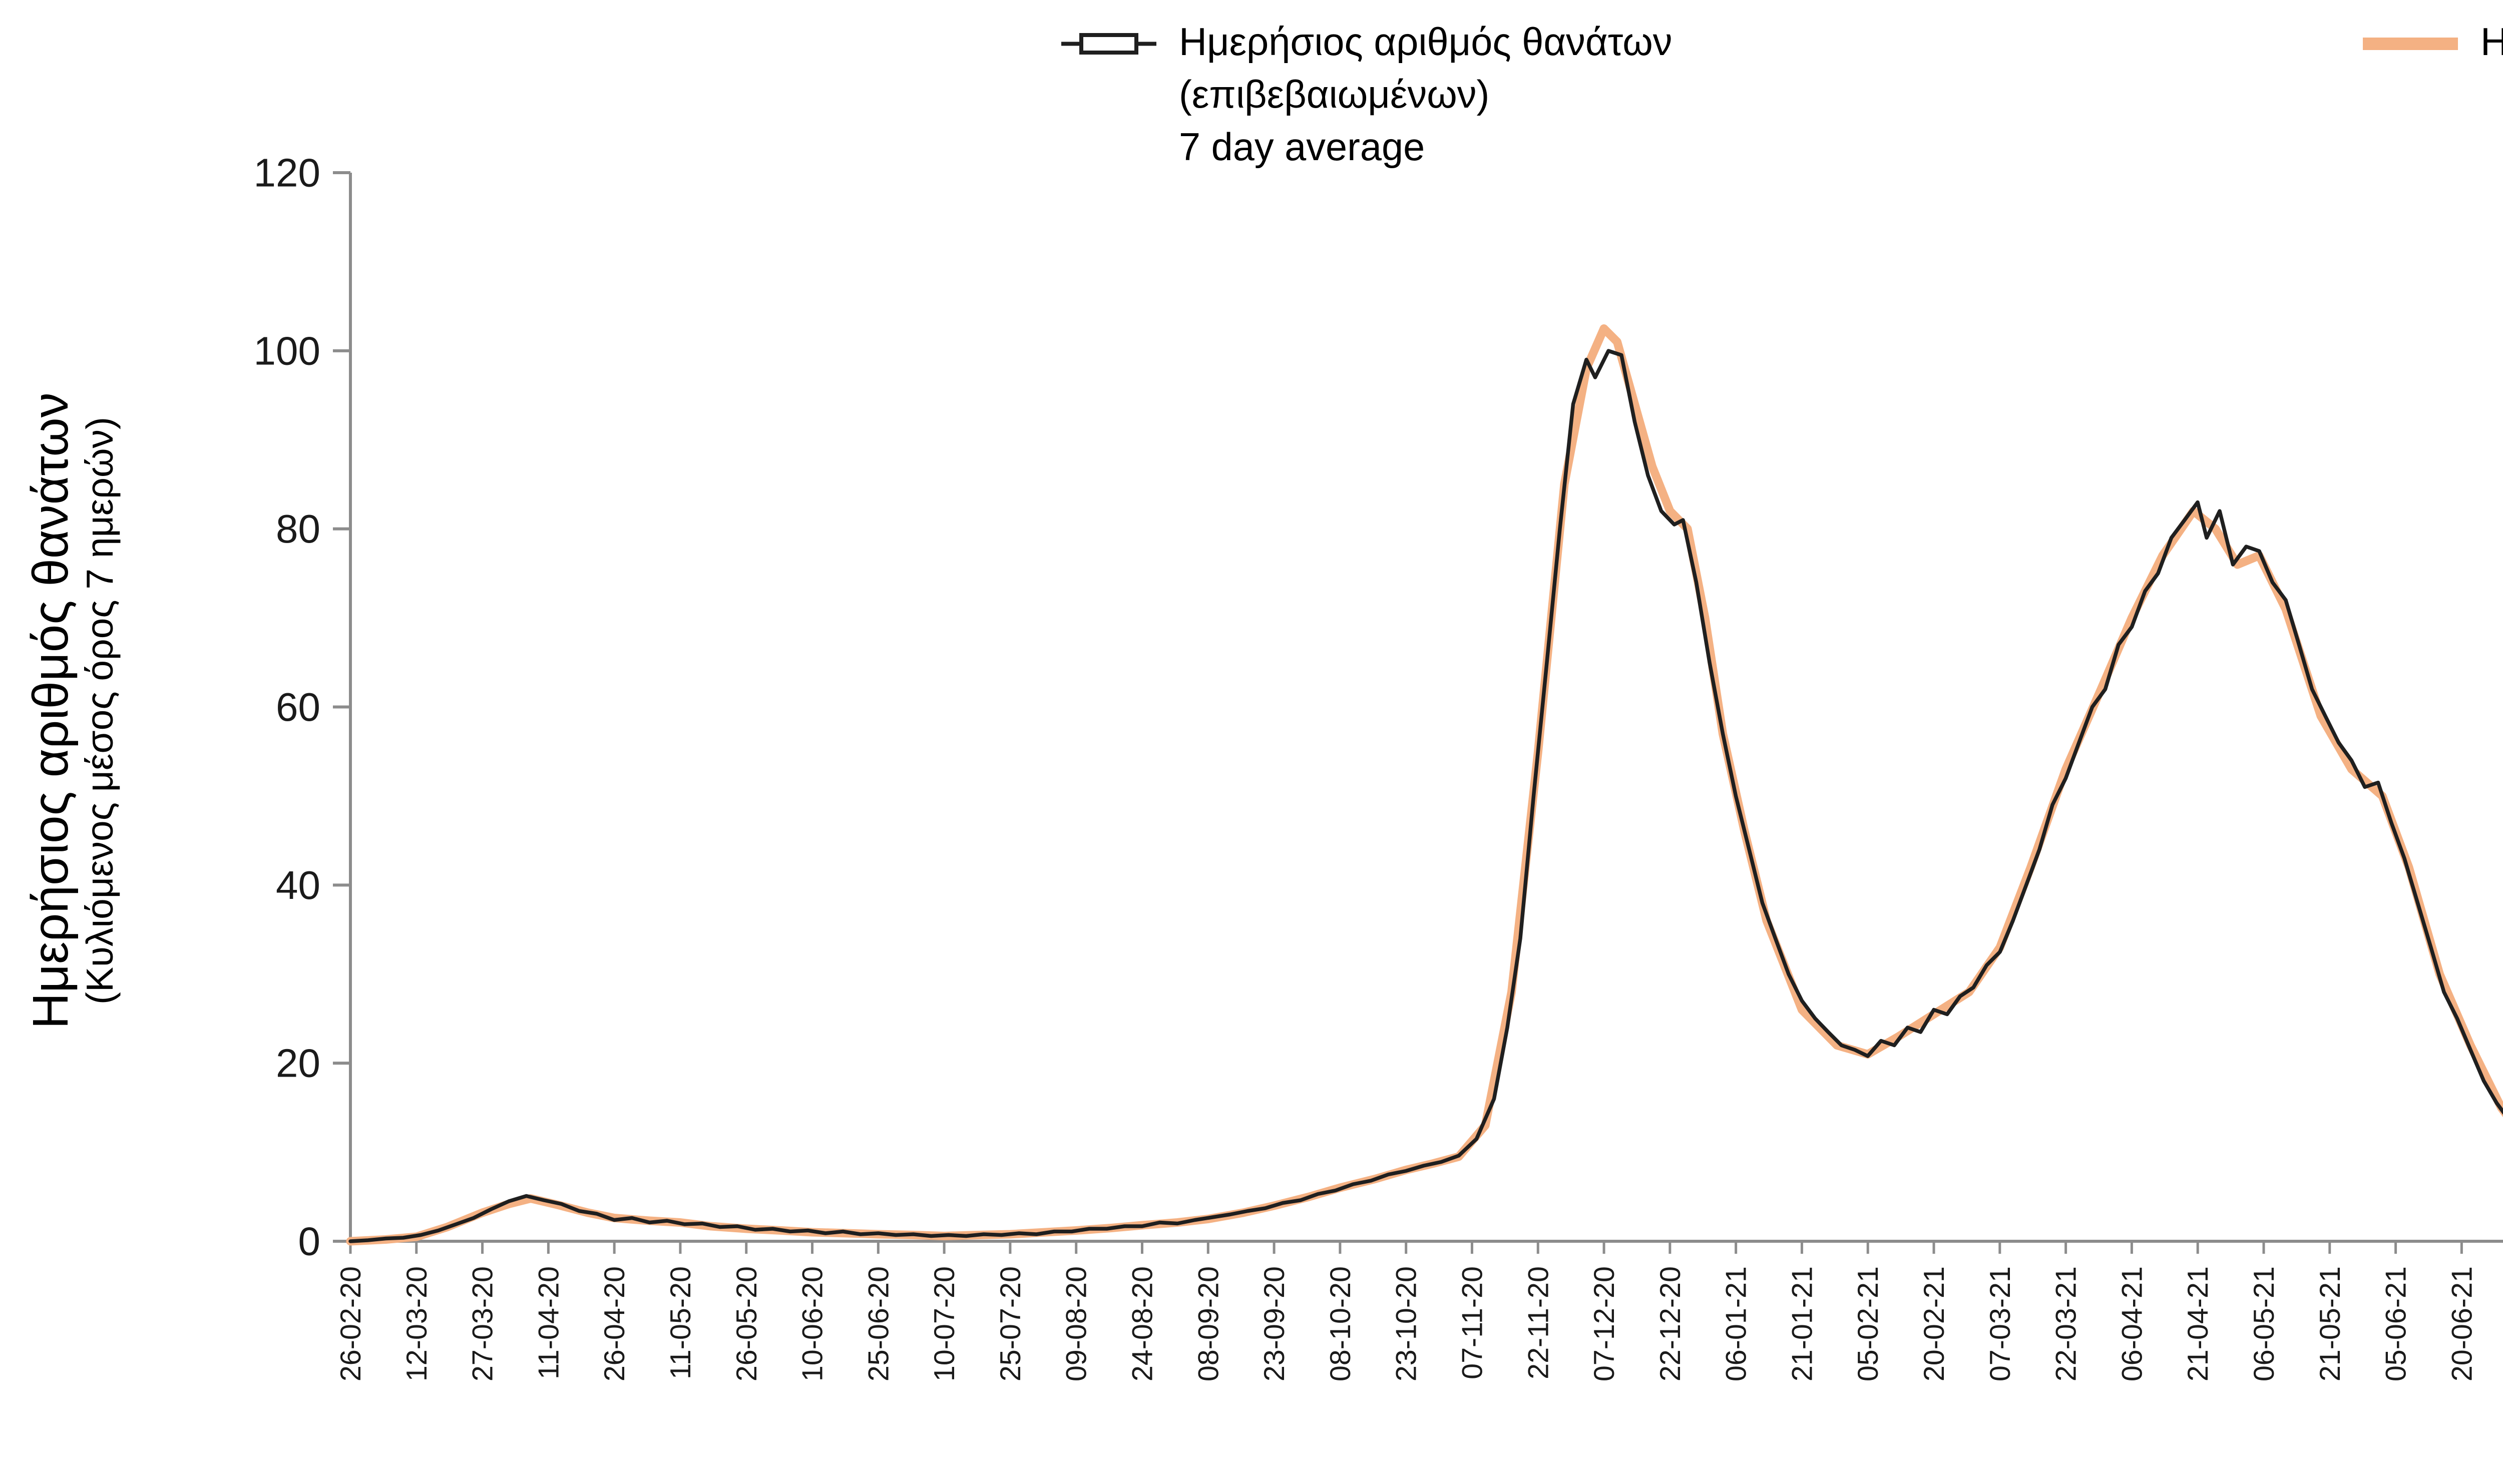 Image resolution: width=2503 pixels, height=1484 pixels. What do you see at coordinates (747, 1323) in the screenshot?
I see `x-tick-label: 26-05-20` at bounding box center [747, 1323].